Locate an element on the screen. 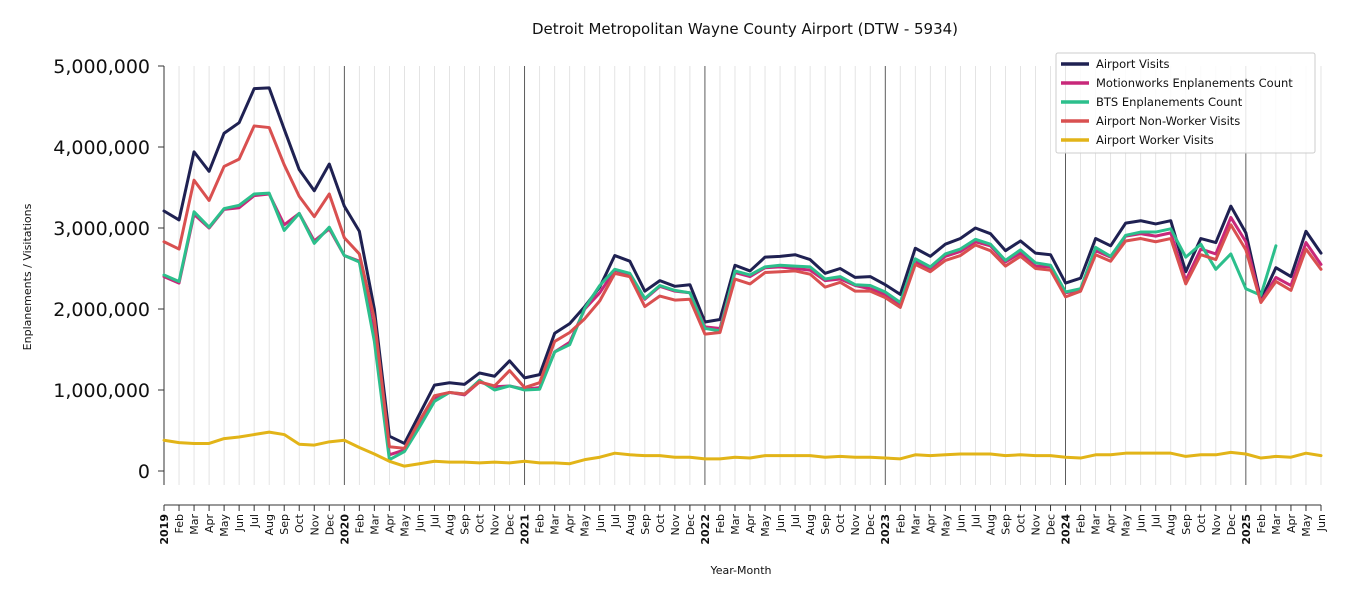  x-year-label: 2020 is located at coordinates (344, 529).